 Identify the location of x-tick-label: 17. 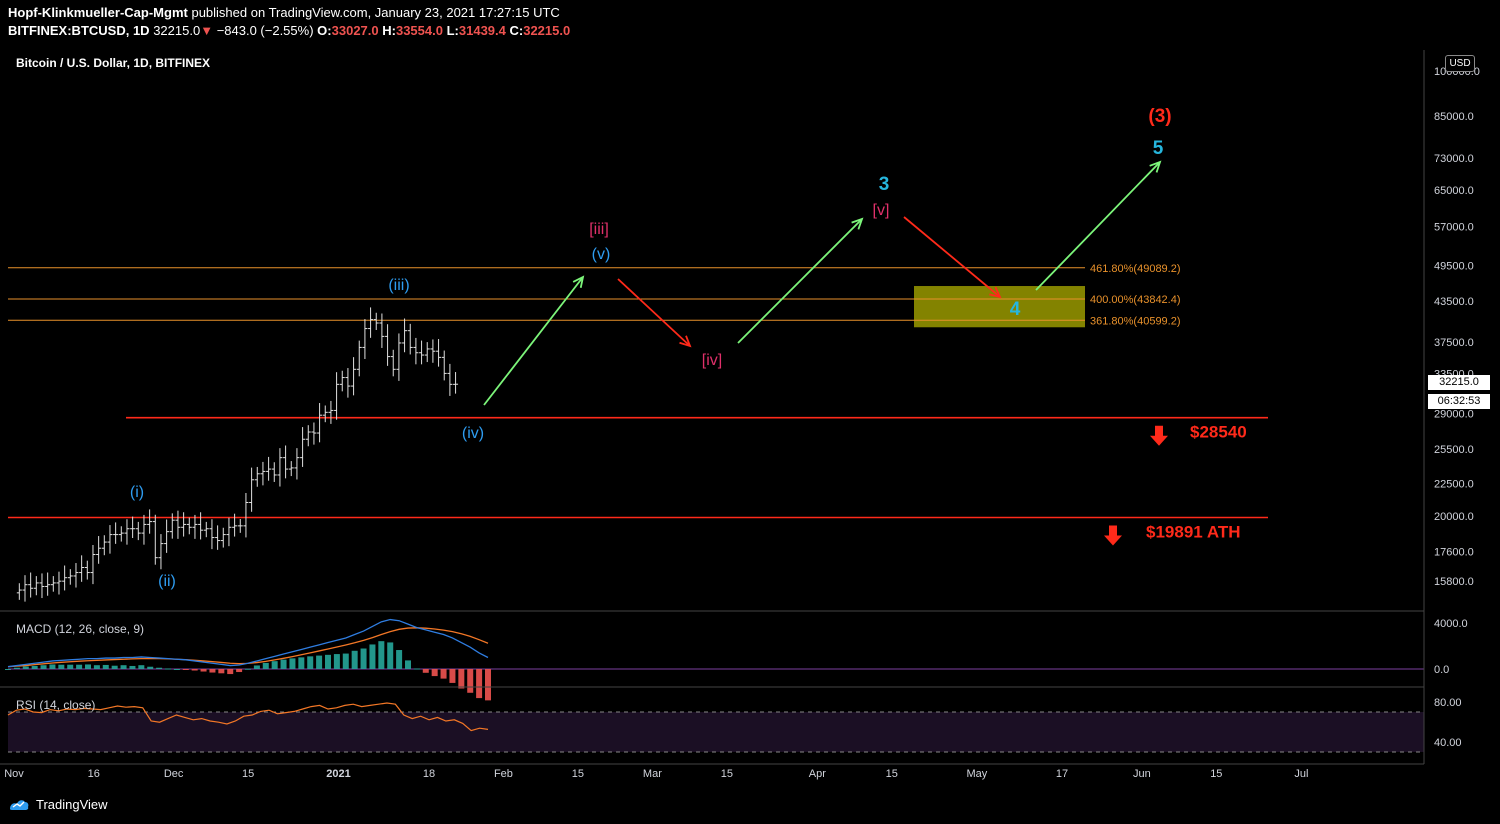
(1062, 774).